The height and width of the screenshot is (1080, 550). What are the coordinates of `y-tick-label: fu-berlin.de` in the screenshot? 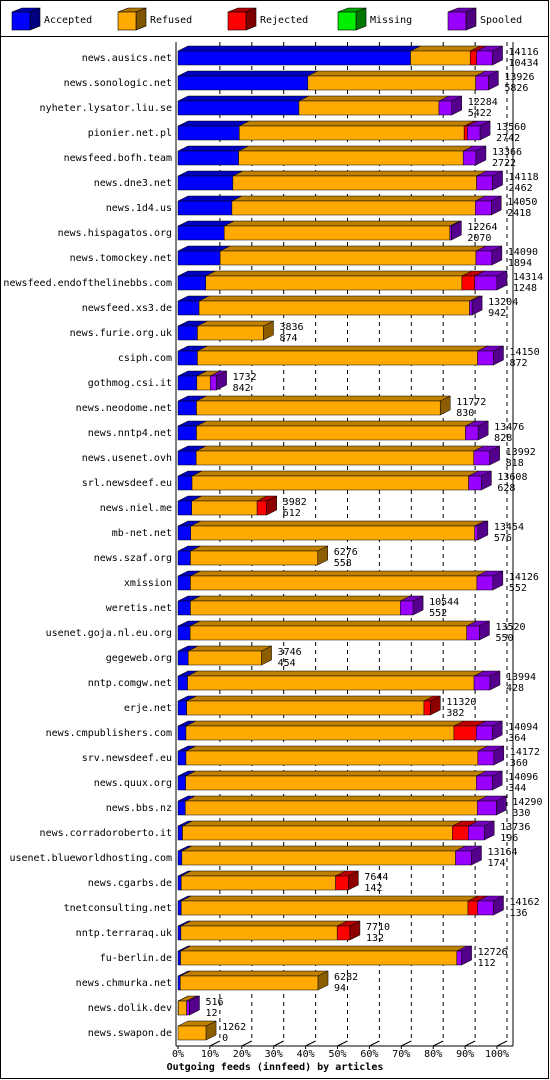 It's located at (136, 958).